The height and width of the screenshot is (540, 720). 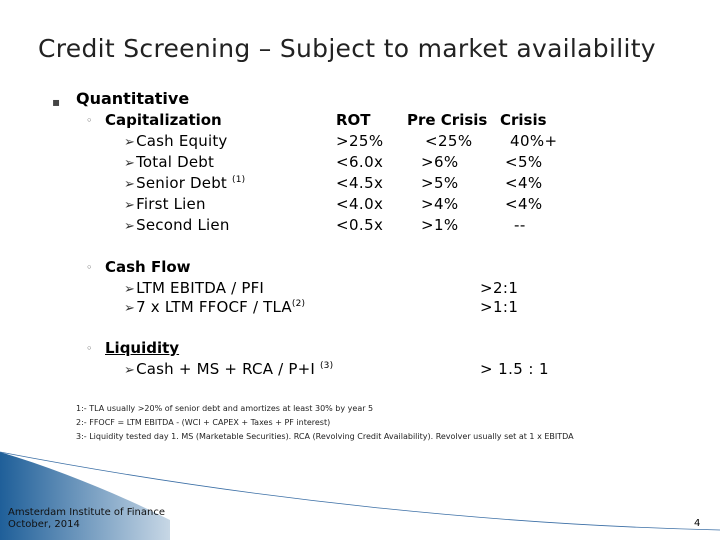 I want to click on cell-rot: <0.5x, so click(x=360, y=225).